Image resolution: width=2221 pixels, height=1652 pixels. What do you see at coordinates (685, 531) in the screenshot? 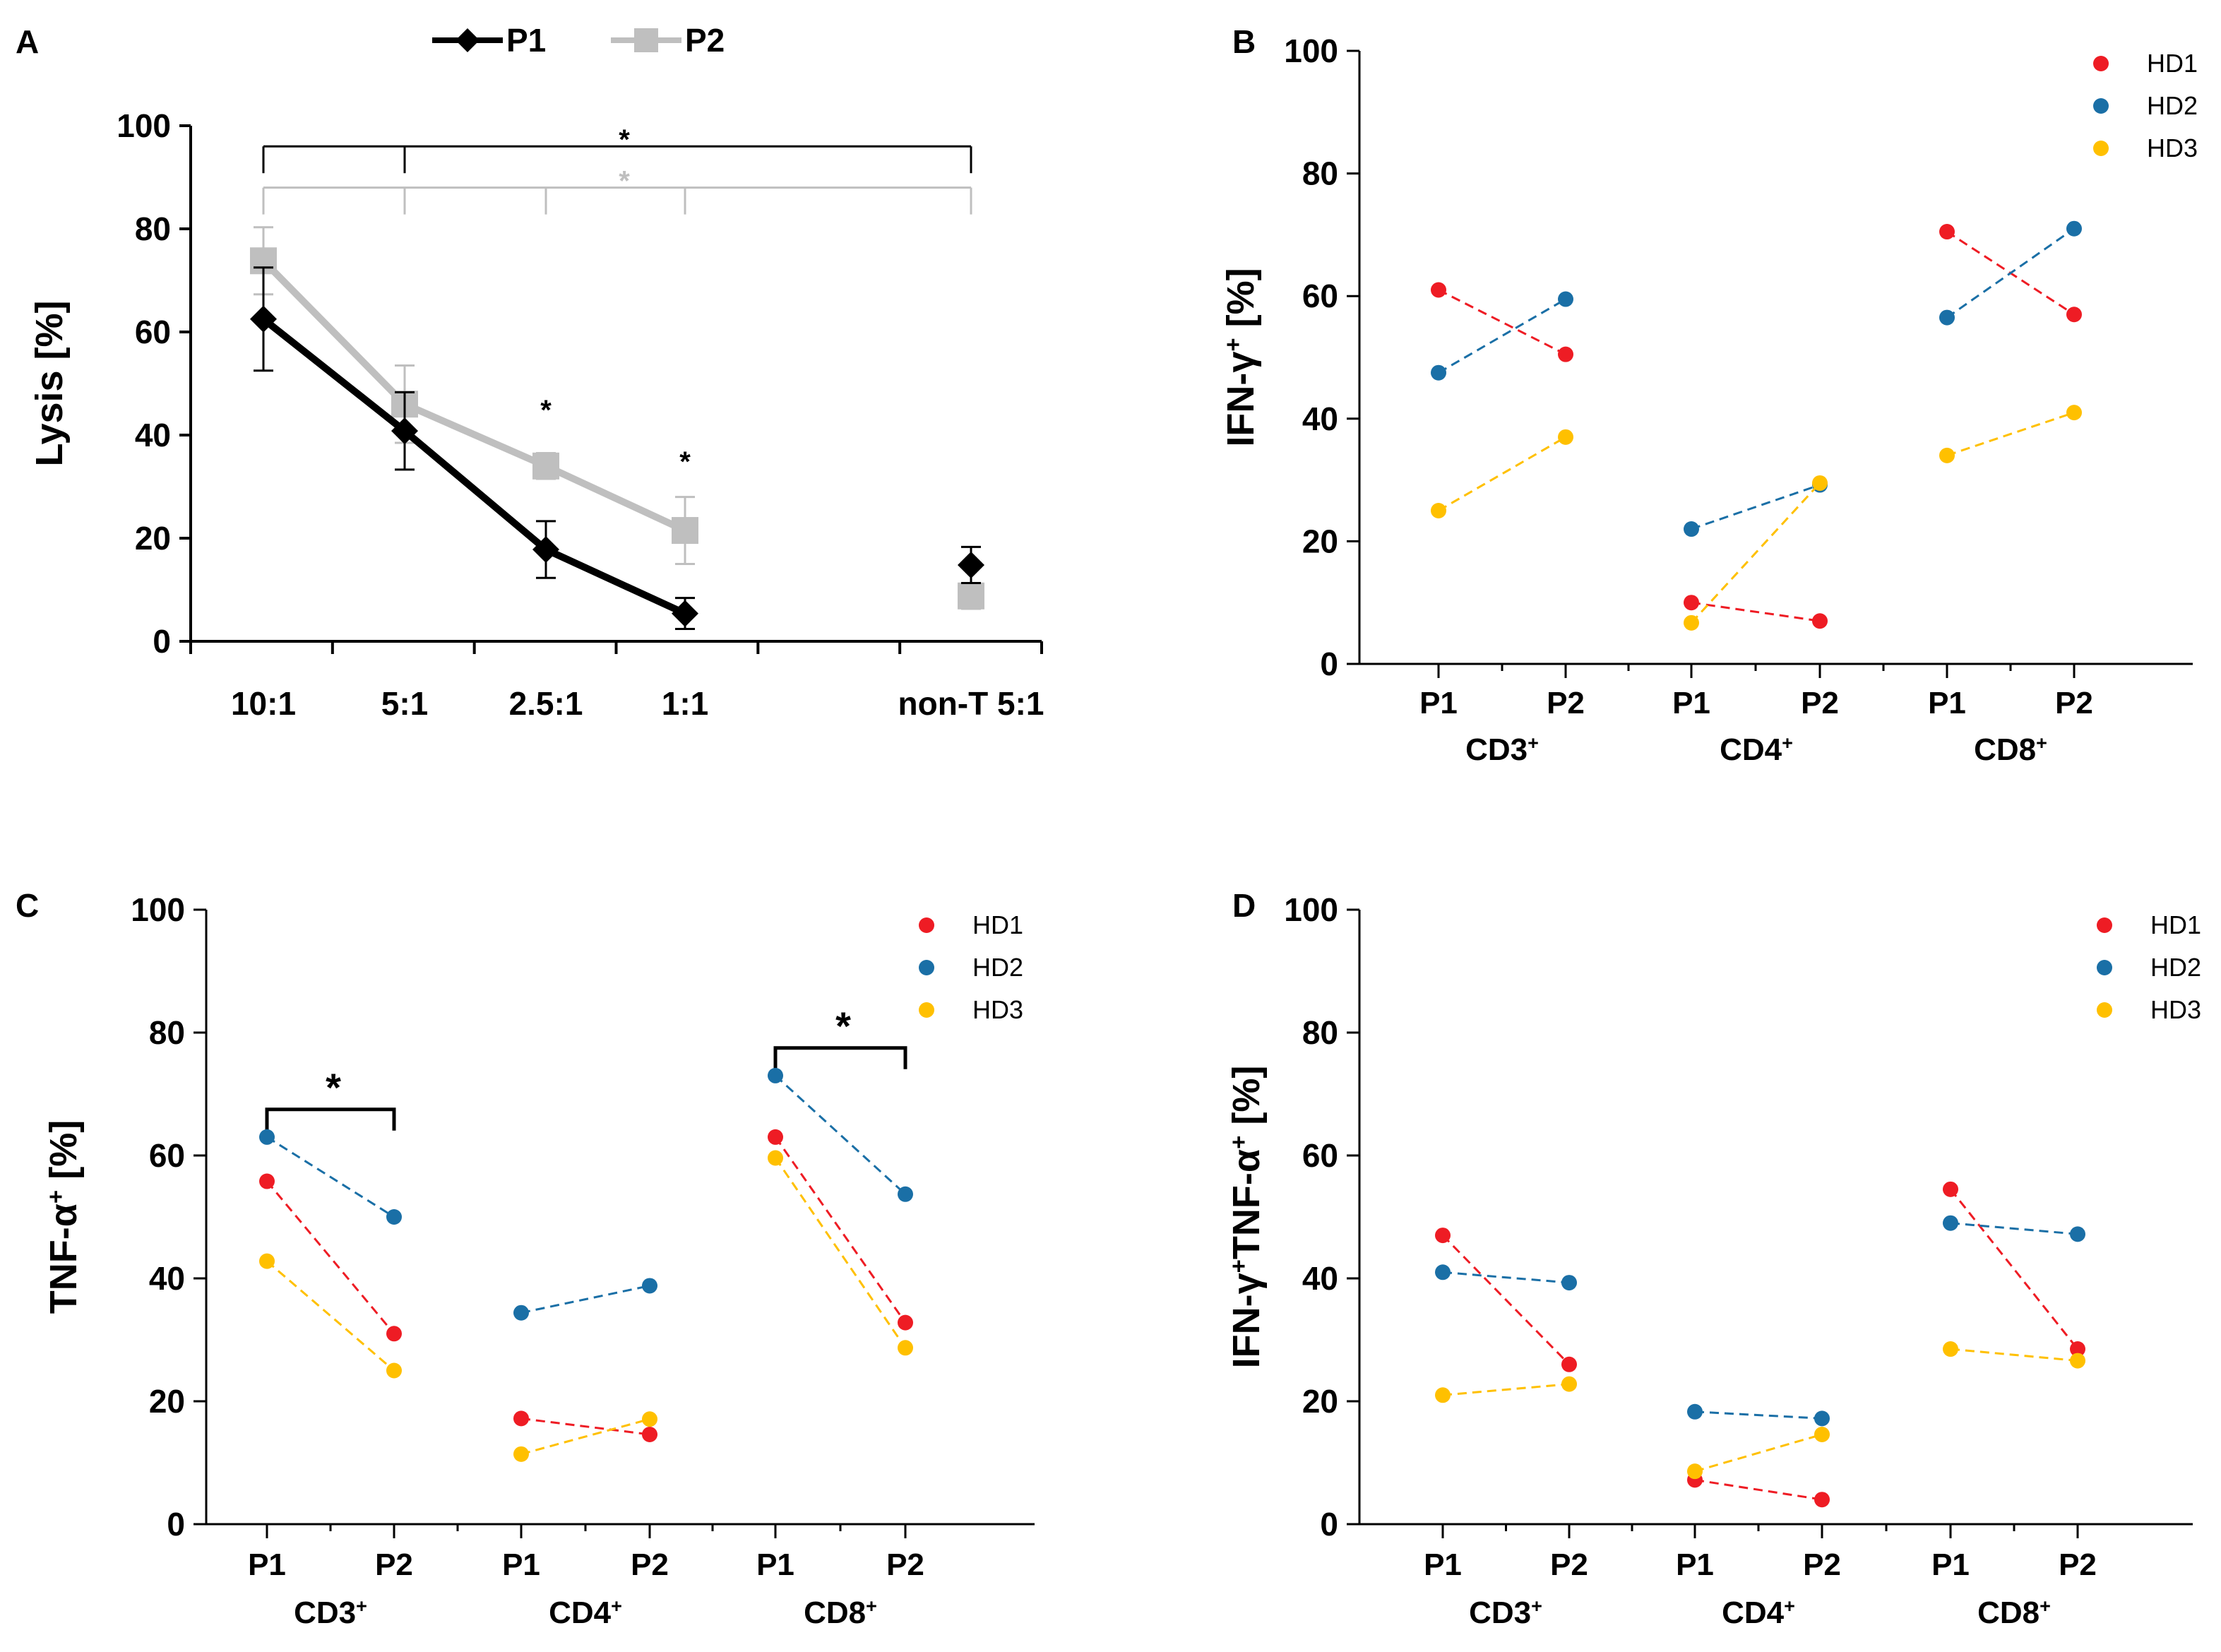
I see `series-p2-point` at bounding box center [685, 531].